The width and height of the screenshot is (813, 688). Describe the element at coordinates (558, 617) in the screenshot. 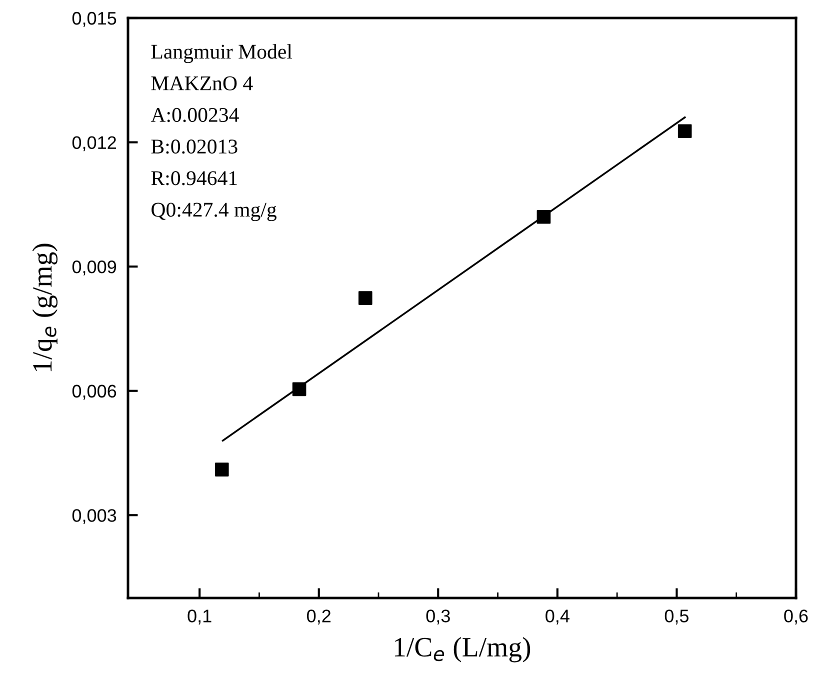

I see `x-tick-label: 0,4` at that location.